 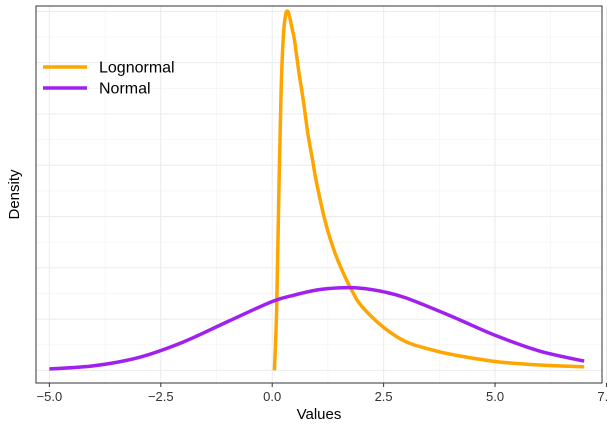 What do you see at coordinates (495, 396) in the screenshot?
I see `x-tick-label: 5.0` at bounding box center [495, 396].